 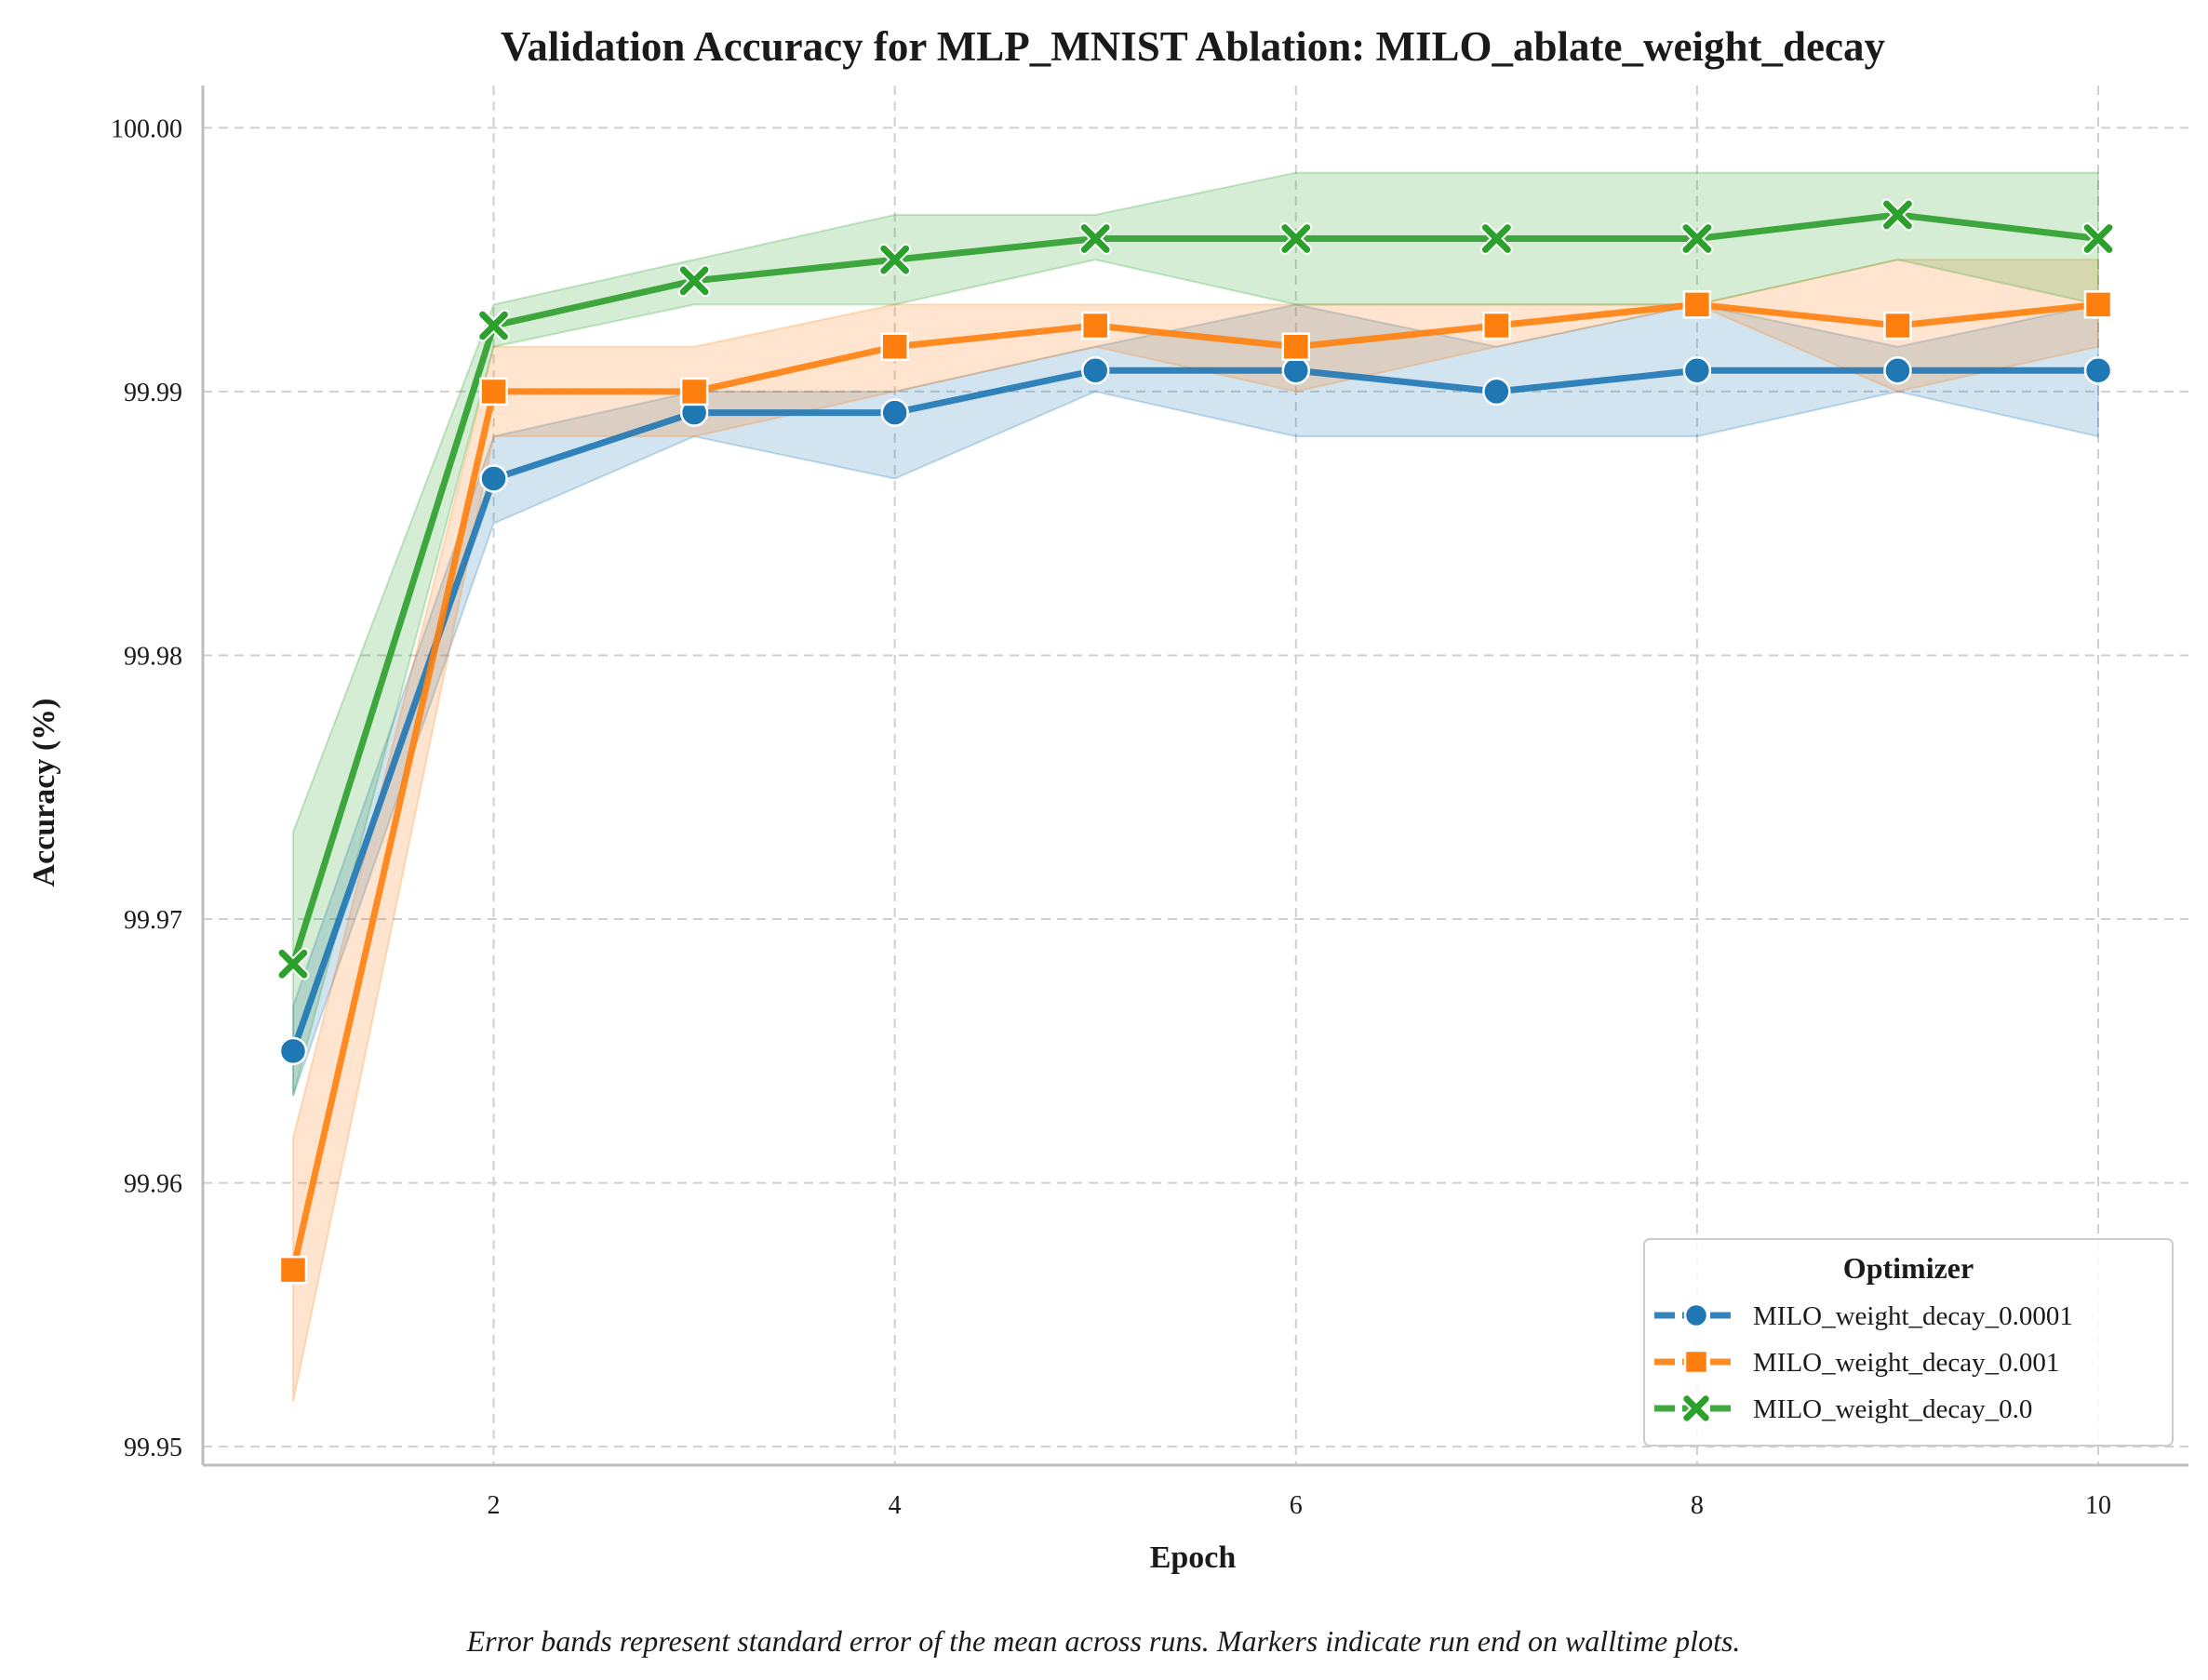 I want to click on legend-title: Optimizer, so click(x=1908, y=1268).